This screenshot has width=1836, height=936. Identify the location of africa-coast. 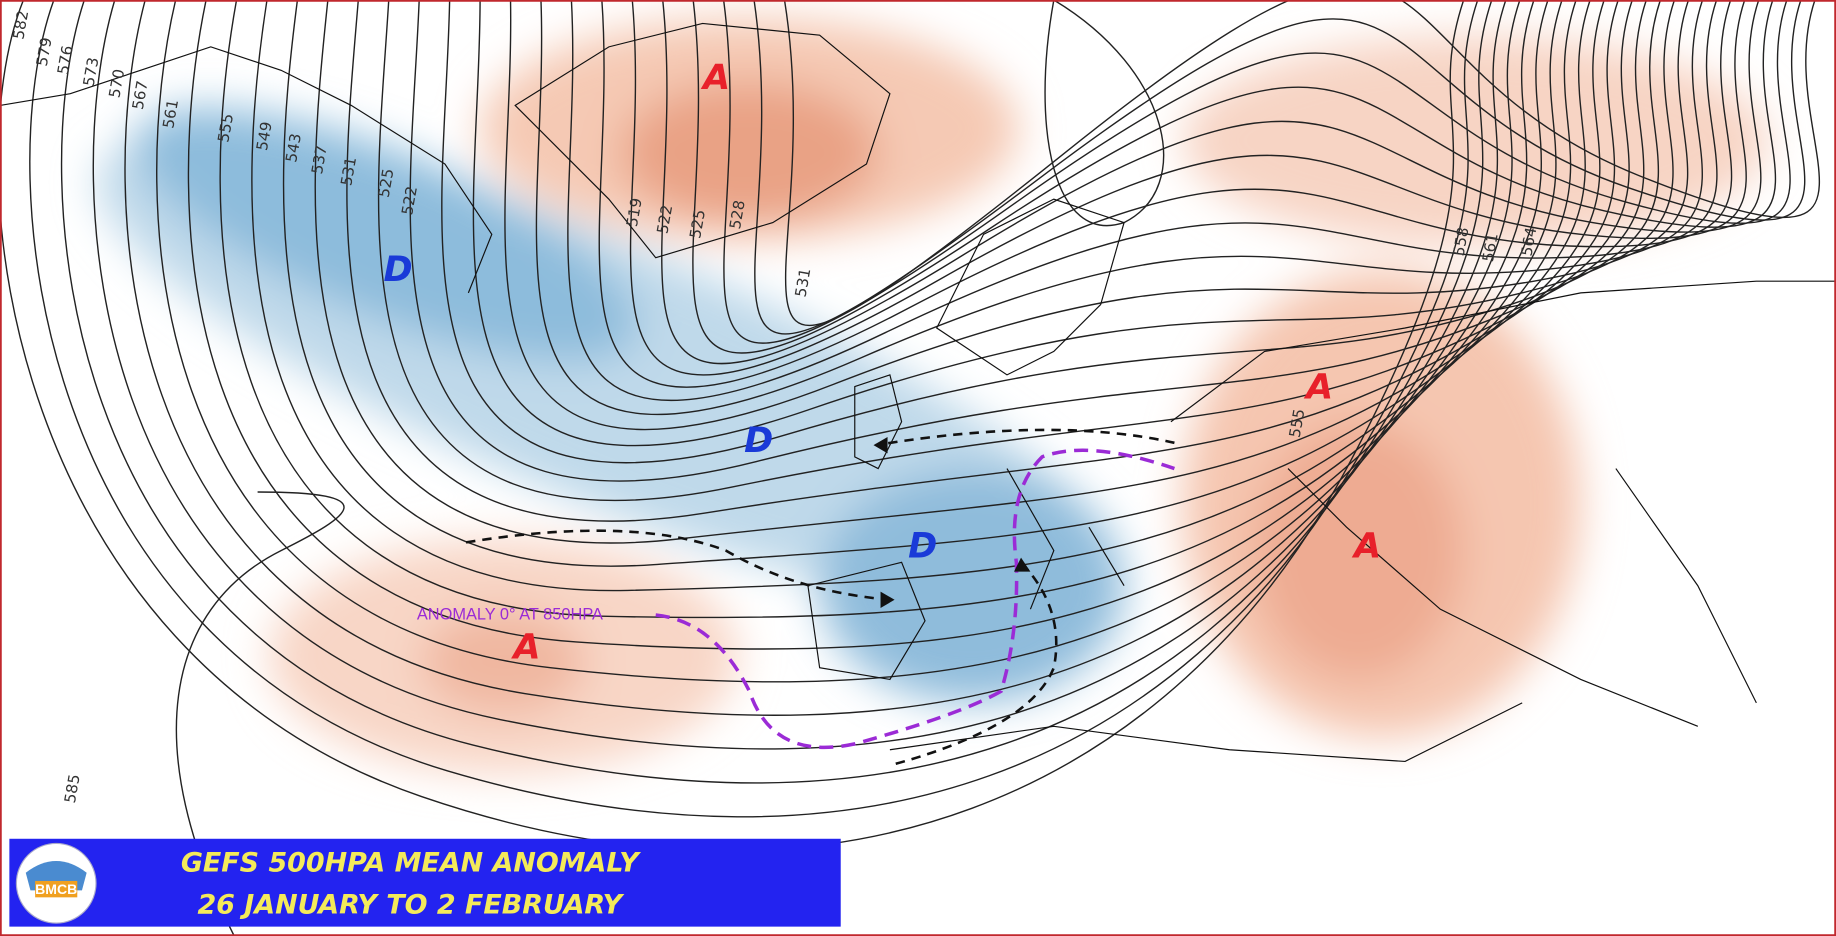
(1206, 732).